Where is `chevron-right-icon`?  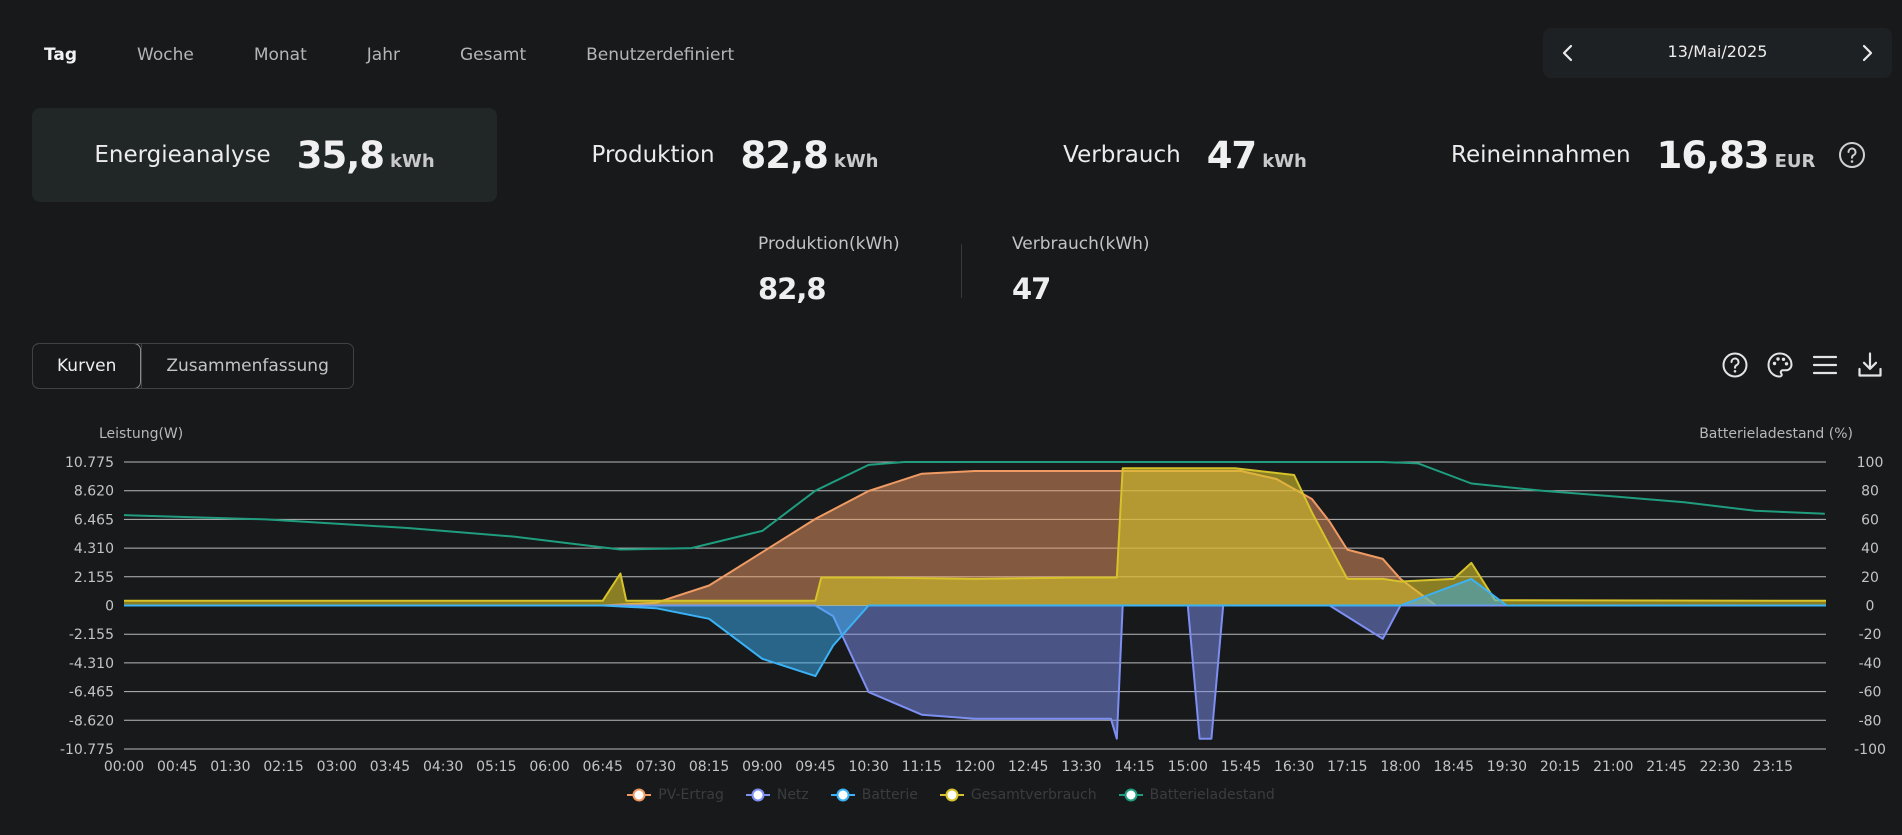 chevron-right-icon is located at coordinates (1867, 53).